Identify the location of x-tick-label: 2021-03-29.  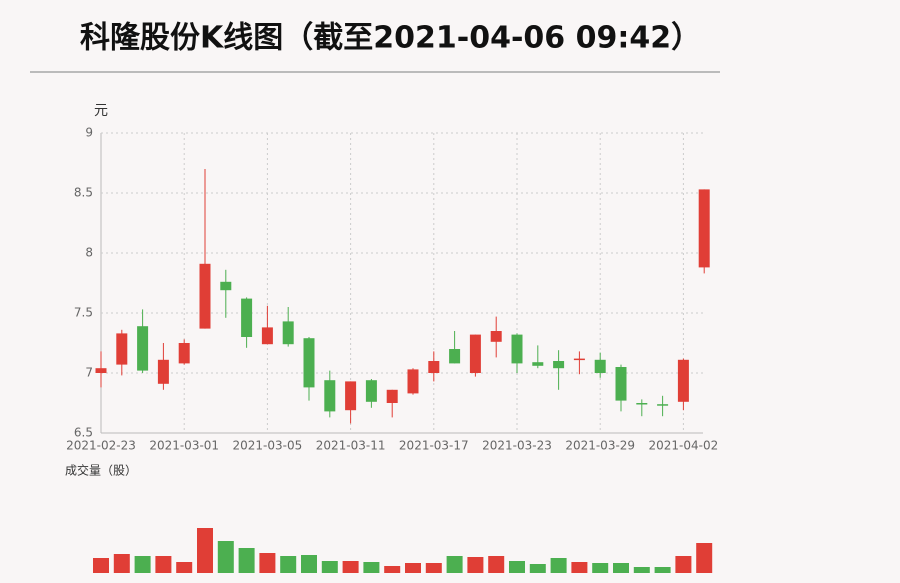
(600, 446).